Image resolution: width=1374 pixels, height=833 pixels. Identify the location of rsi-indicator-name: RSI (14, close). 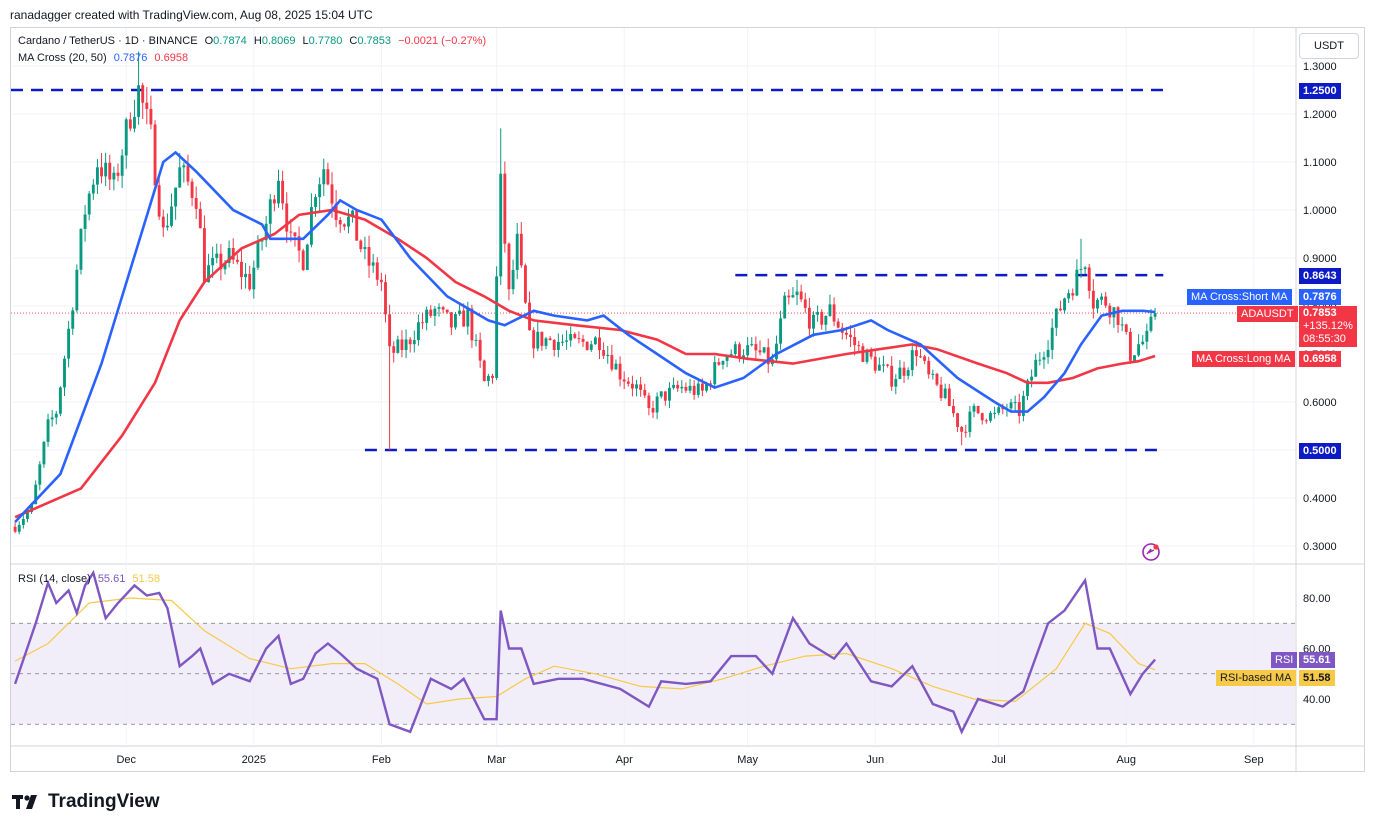
(54, 579).